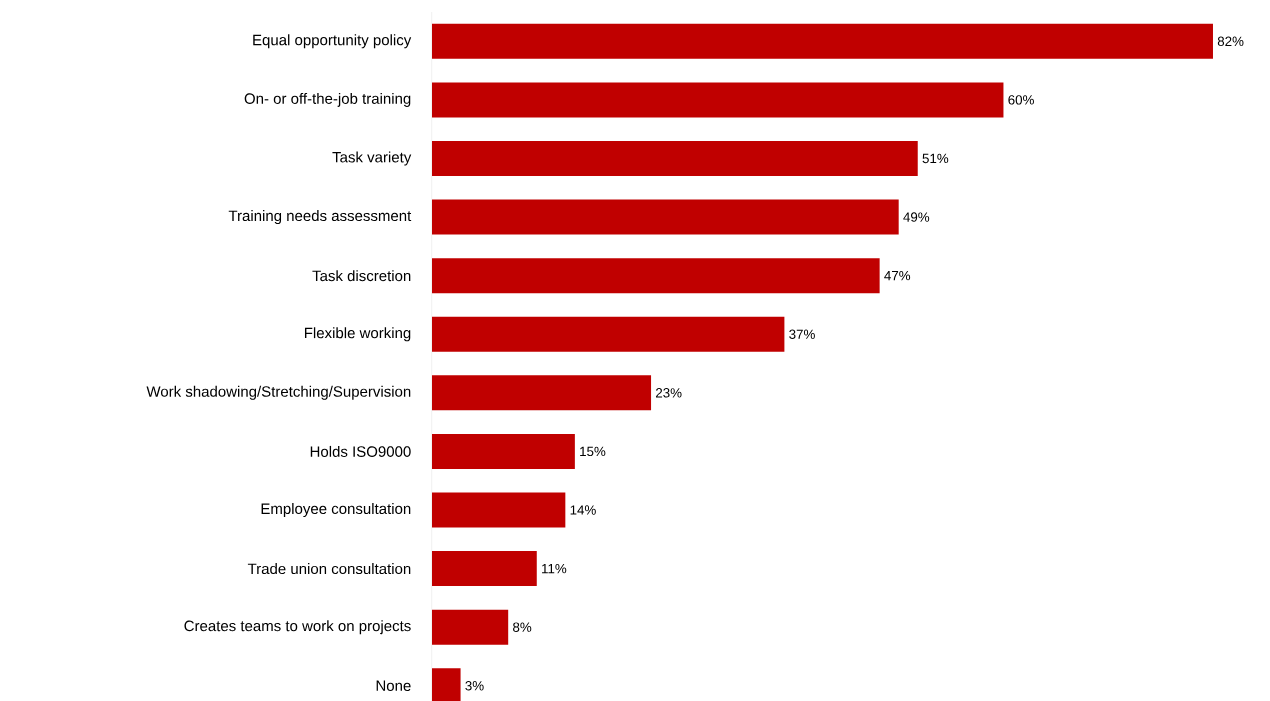 Image resolution: width=1270 pixels, height=701 pixels. What do you see at coordinates (583, 510) in the screenshot?
I see `data-label: 14%` at bounding box center [583, 510].